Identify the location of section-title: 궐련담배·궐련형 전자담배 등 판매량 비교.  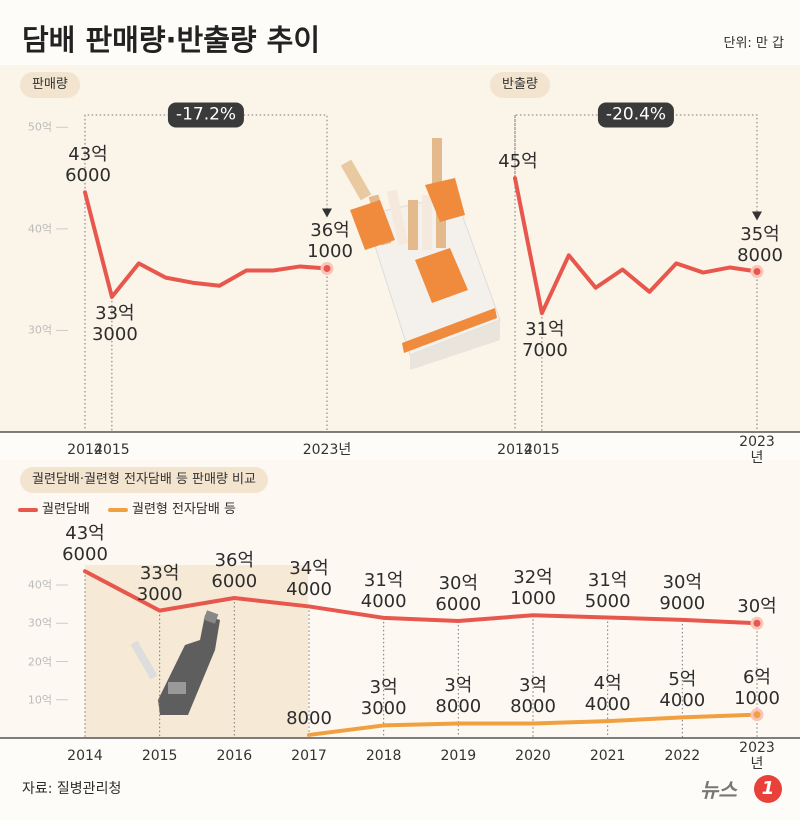
(144, 480).